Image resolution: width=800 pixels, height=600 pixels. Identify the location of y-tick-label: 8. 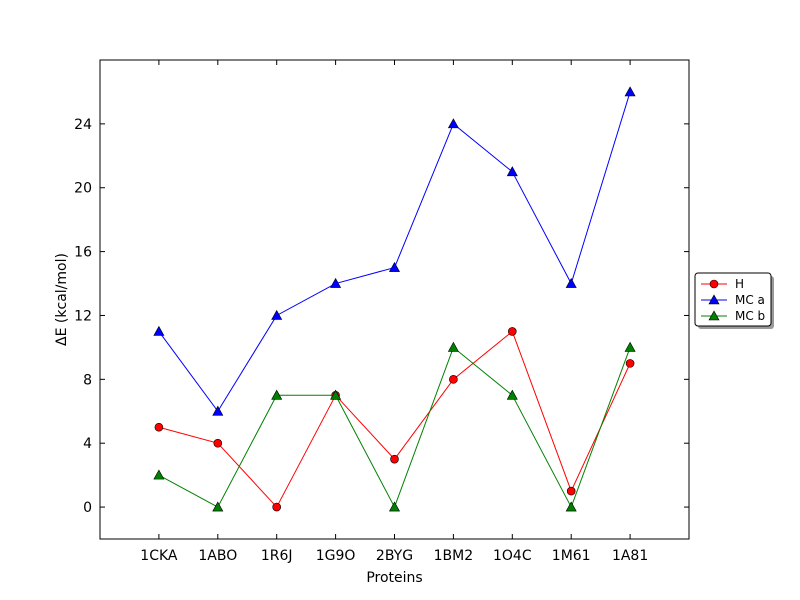
(87, 380).